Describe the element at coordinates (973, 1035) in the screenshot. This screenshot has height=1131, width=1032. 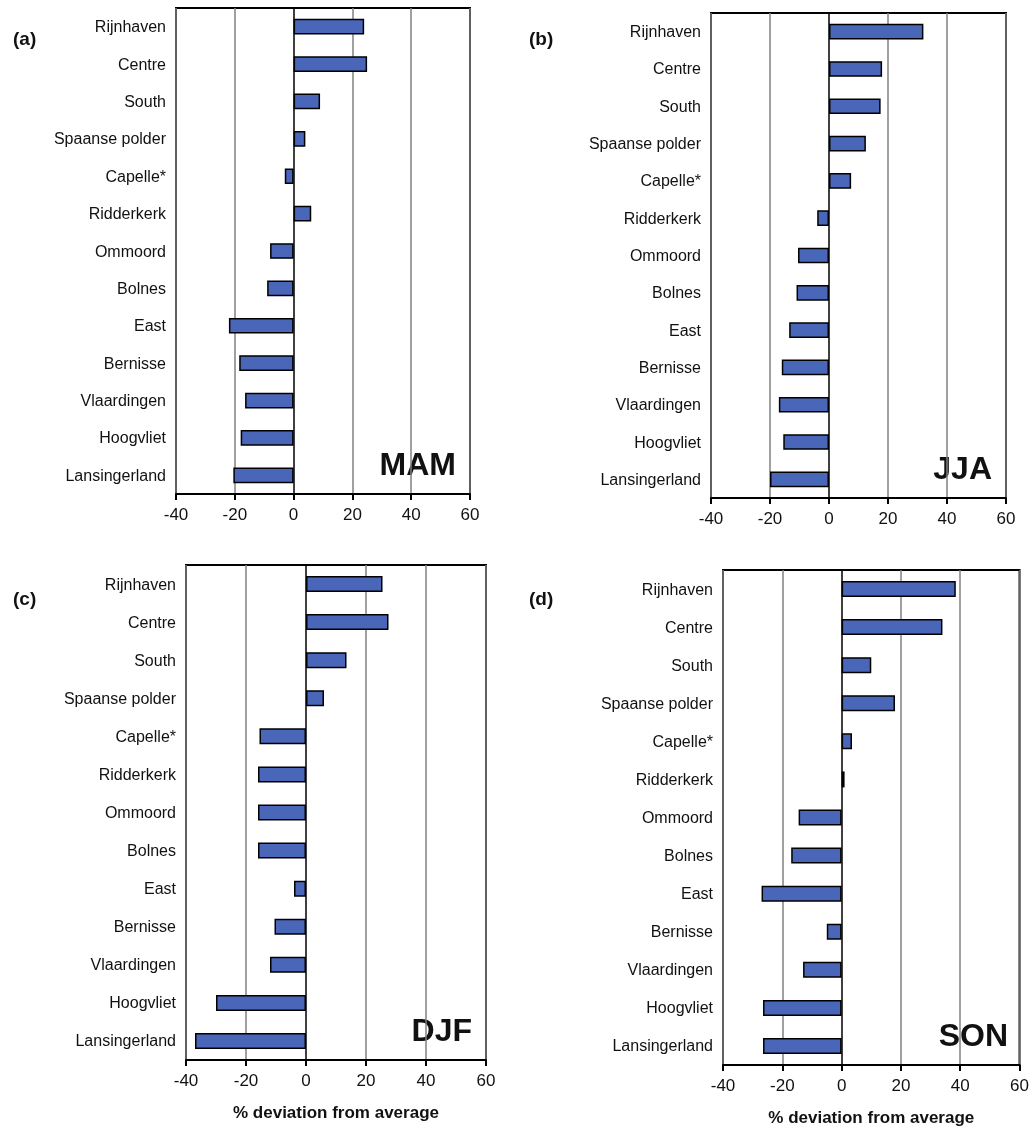
I see `annotation: SON` at that location.